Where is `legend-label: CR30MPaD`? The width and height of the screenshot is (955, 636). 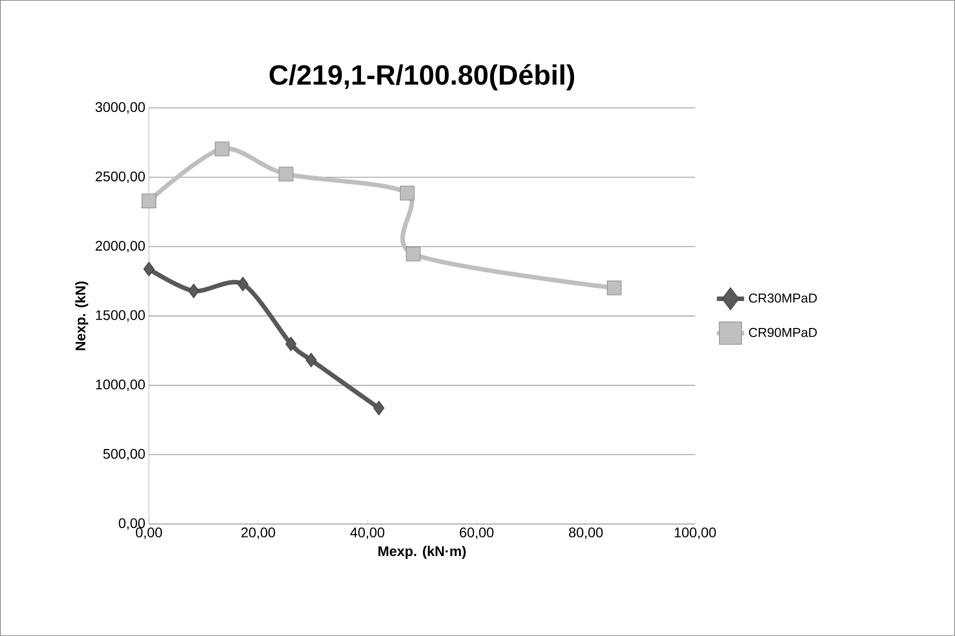 legend-label: CR30MPaD is located at coordinates (783, 298).